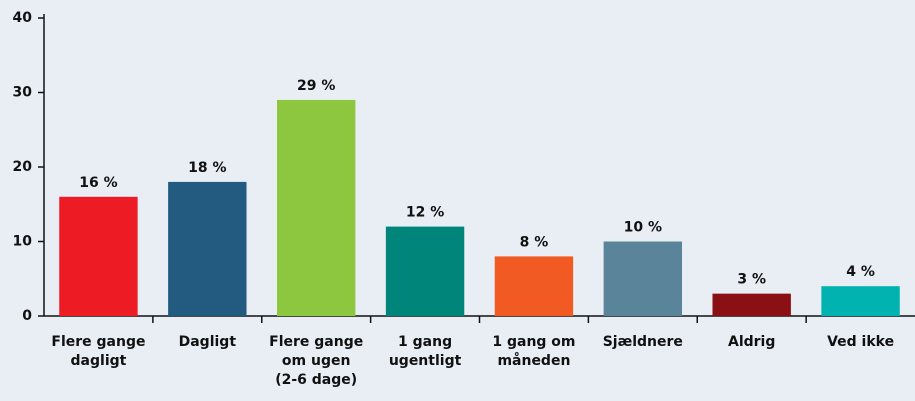  What do you see at coordinates (533, 360) in the screenshot?
I see `x-tick-label: måneden` at bounding box center [533, 360].